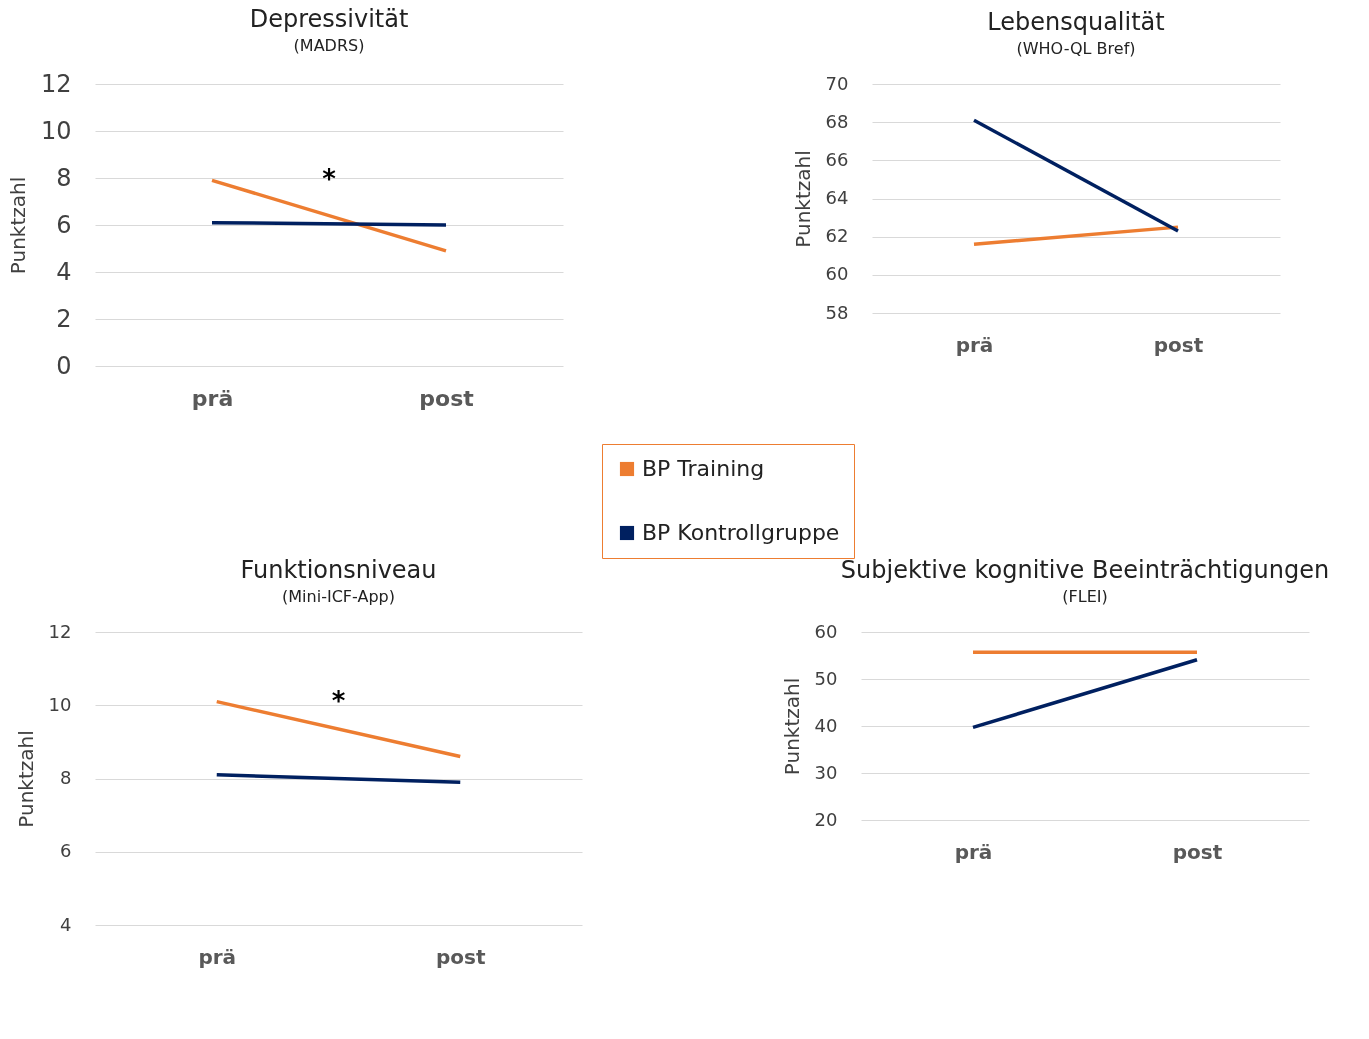 The height and width of the screenshot is (1039, 1369). Describe the element at coordinates (329, 45) in the screenshot. I see `chart-subtitle: (MADRS)` at that location.